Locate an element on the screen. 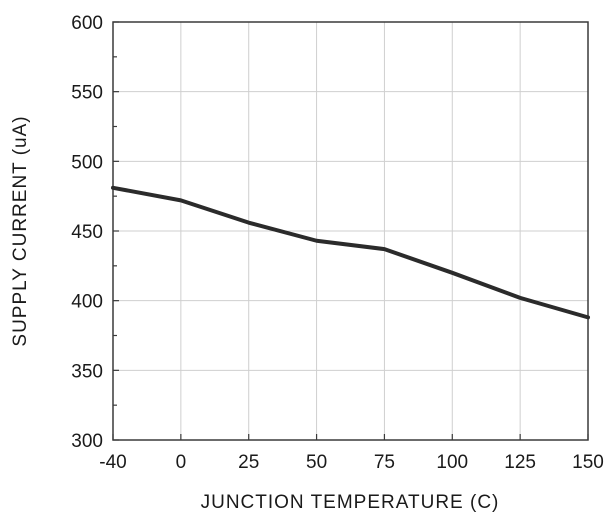  x-tick-label: 25 is located at coordinates (248, 462).